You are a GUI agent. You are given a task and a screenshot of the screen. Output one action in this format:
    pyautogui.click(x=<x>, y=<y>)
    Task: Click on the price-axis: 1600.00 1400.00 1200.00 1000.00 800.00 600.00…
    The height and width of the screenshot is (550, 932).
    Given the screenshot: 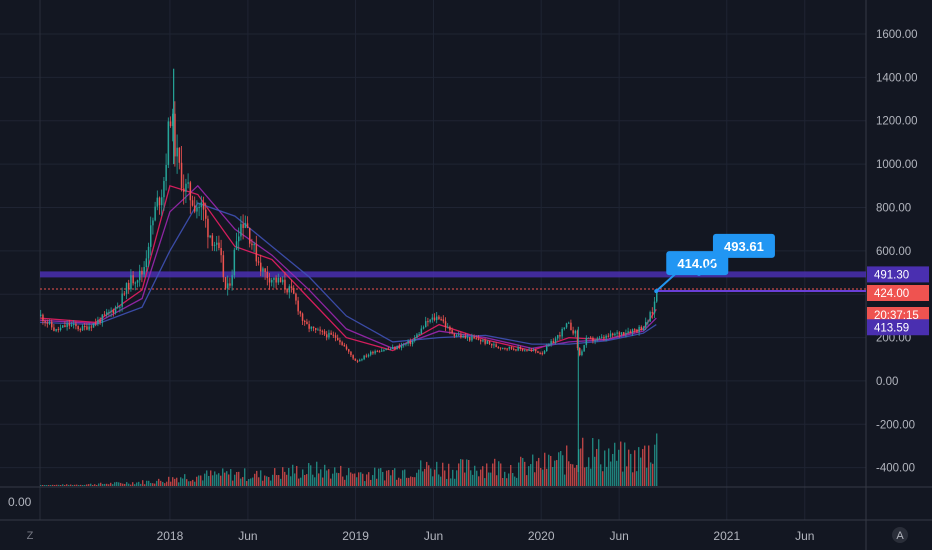 What is the action you would take?
    pyautogui.click(x=897, y=252)
    